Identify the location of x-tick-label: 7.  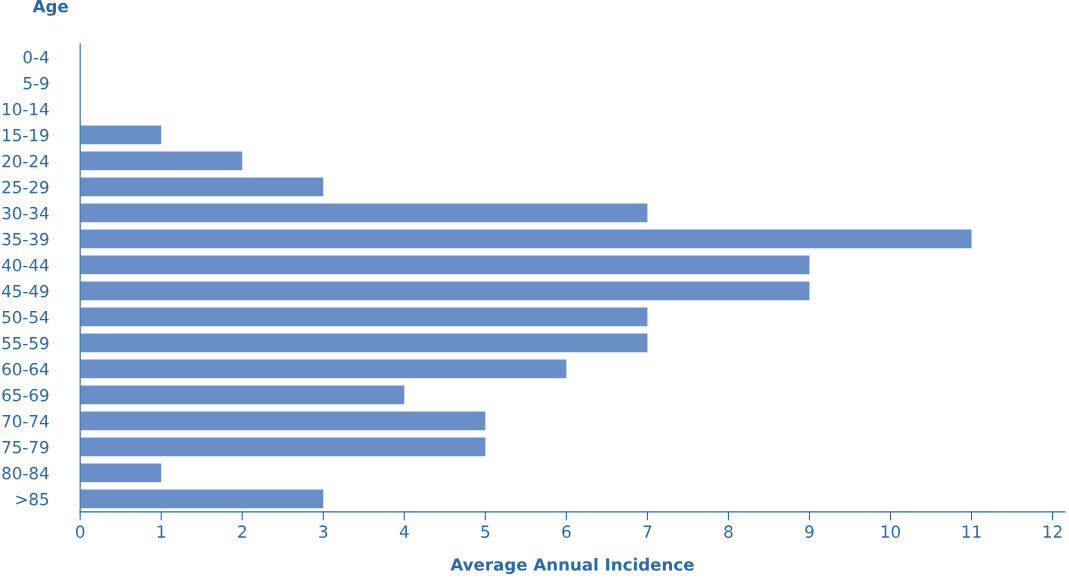
(647, 531).